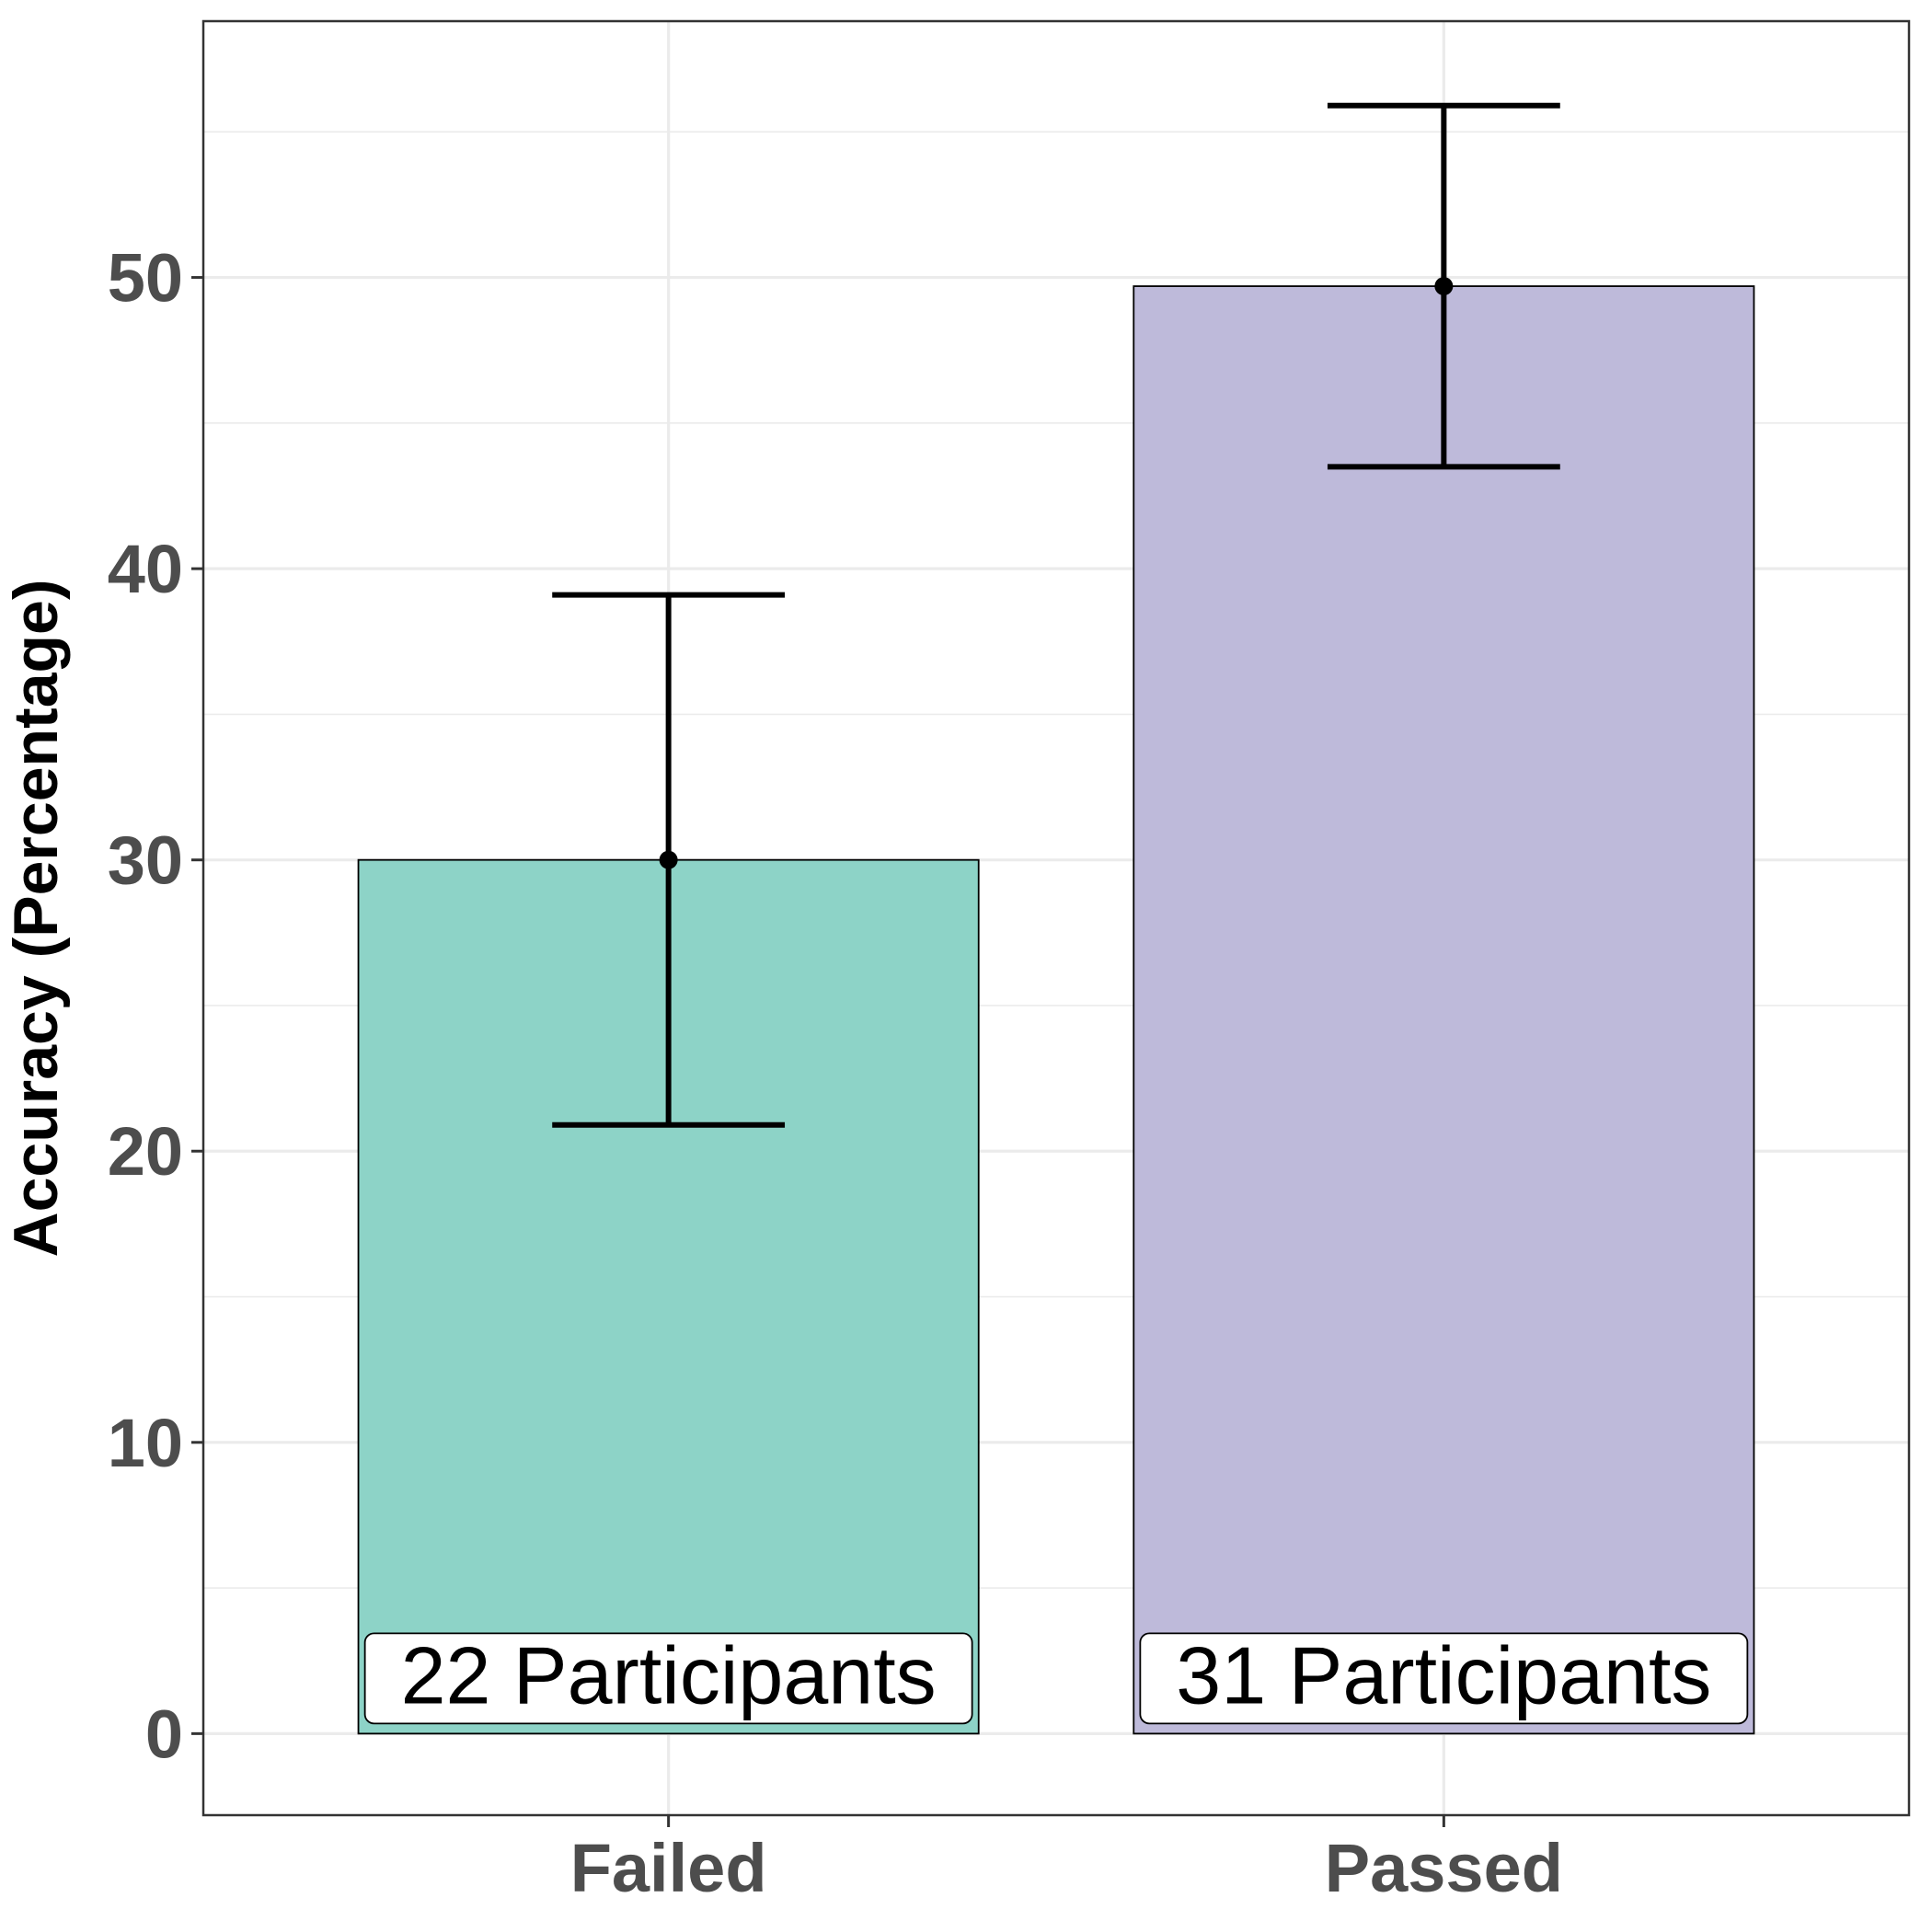 The width and height of the screenshot is (1932, 1932). What do you see at coordinates (1444, 286) in the screenshot?
I see `mean-point-passed` at bounding box center [1444, 286].